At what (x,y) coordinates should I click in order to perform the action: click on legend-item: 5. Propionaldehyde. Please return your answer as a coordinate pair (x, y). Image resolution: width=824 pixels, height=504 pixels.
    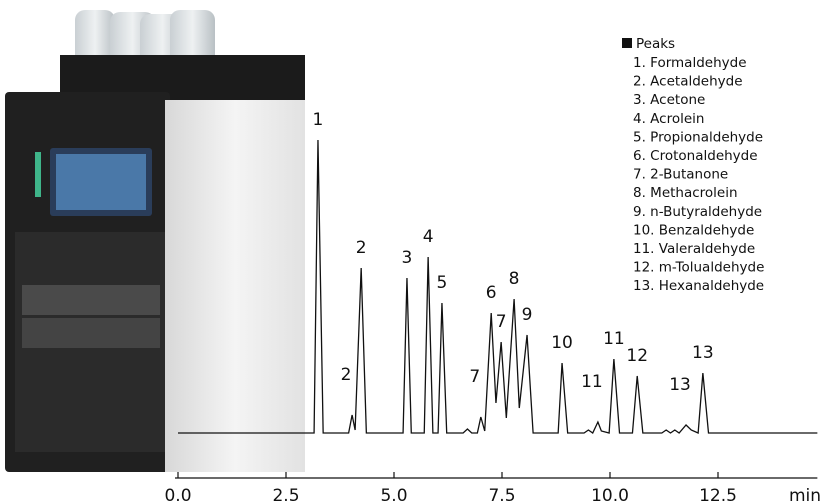
    Looking at the image, I should click on (698, 137).